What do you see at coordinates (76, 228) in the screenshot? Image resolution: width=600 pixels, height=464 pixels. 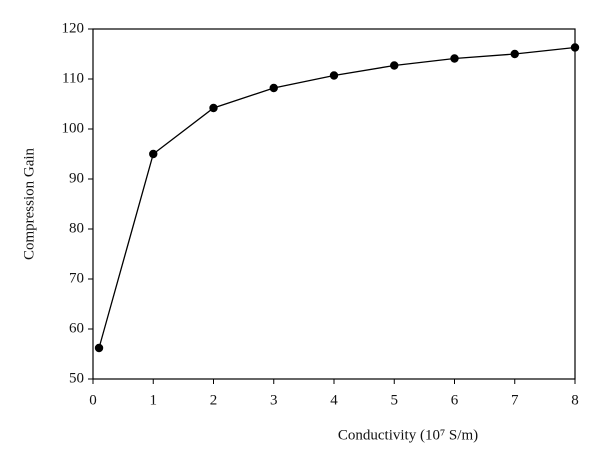 I see `y-tick-label: 80` at bounding box center [76, 228].